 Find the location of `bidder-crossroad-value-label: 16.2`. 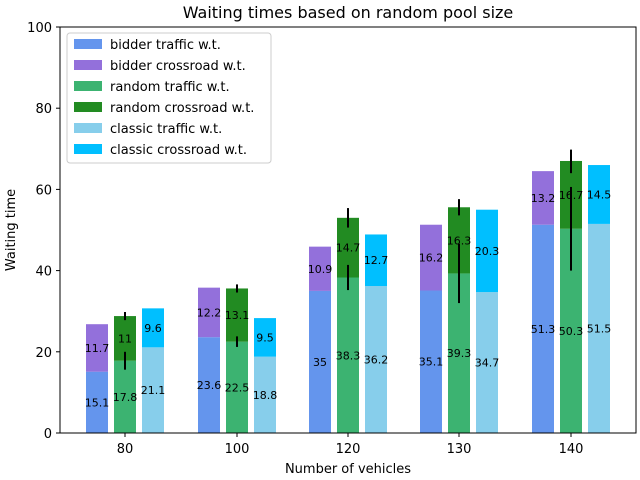

bidder-crossroad-value-label: 16.2 is located at coordinates (431, 258).